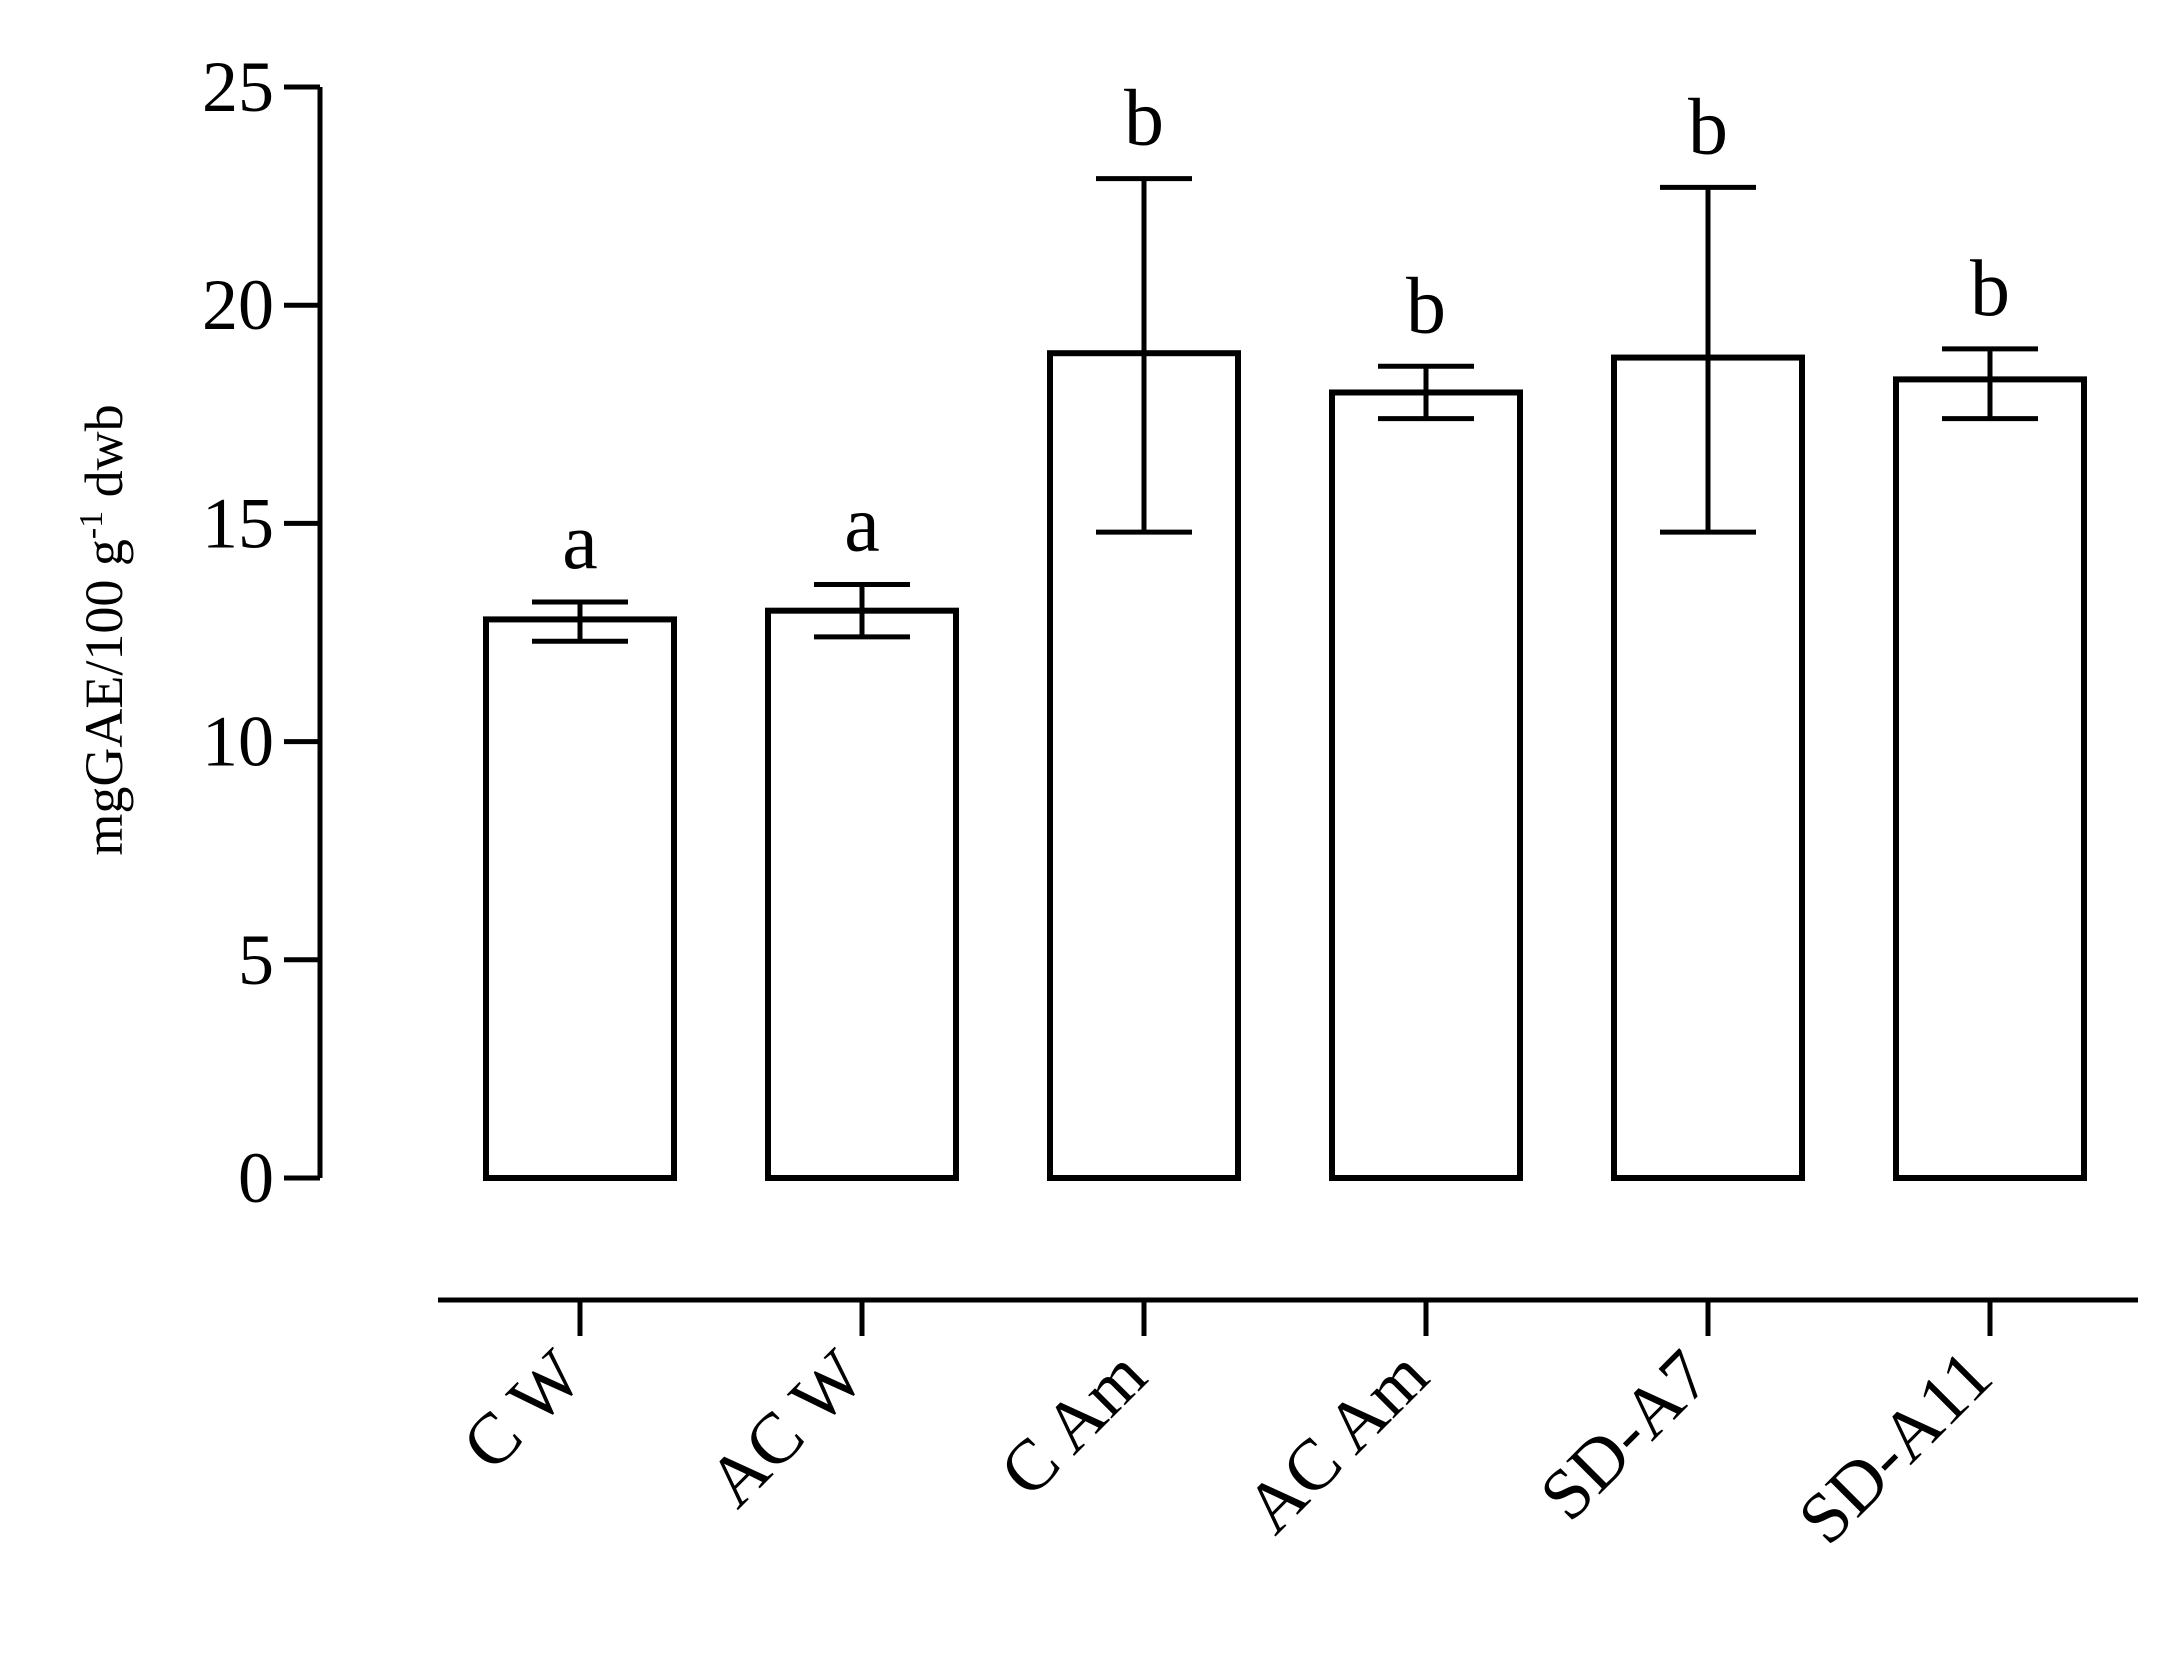 The width and height of the screenshot is (2164, 1656). Describe the element at coordinates (104, 457) in the screenshot. I see `y-axis-label-suffix: dwb` at that location.